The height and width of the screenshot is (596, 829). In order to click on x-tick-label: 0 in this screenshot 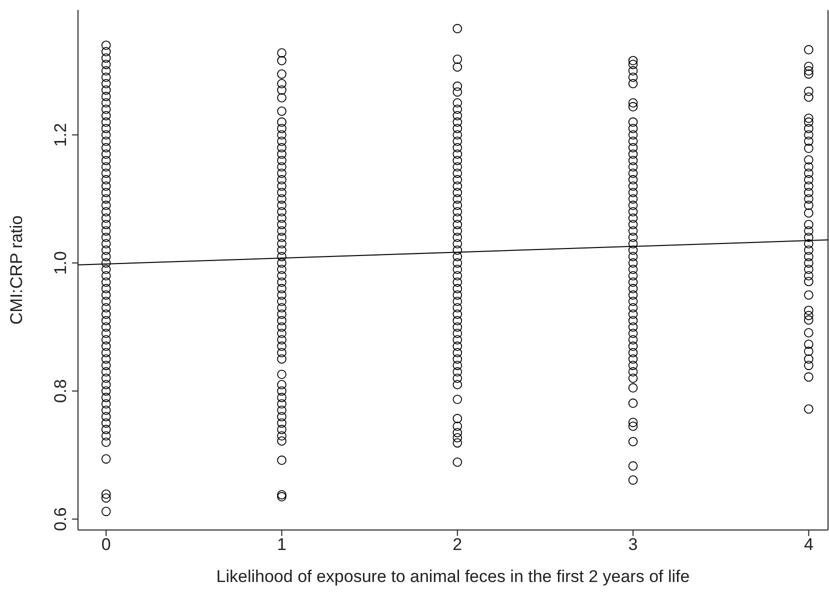, I will do `click(106, 544)`.